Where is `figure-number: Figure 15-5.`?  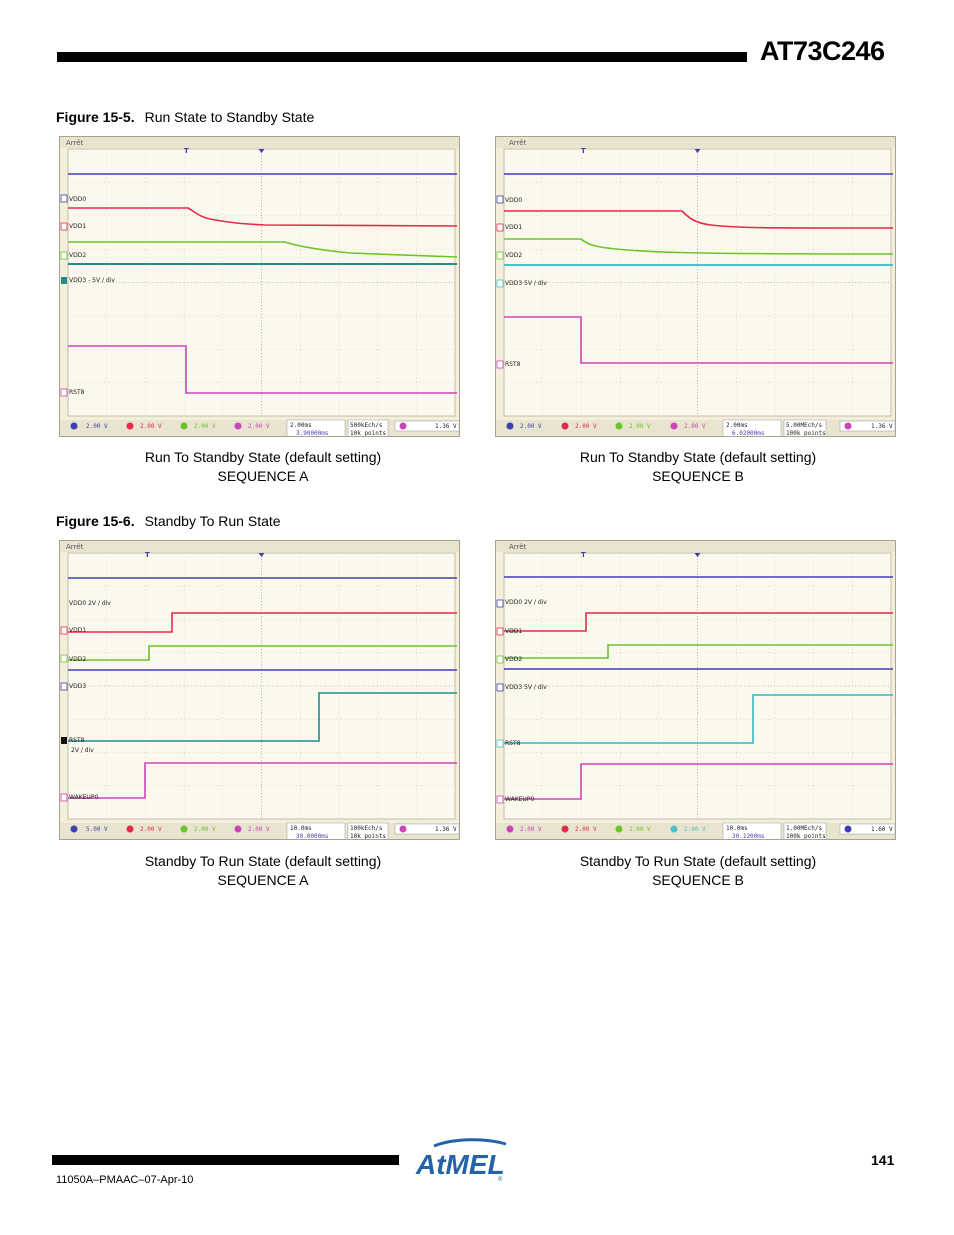
figure-number: Figure 15-5. is located at coordinates (95, 117).